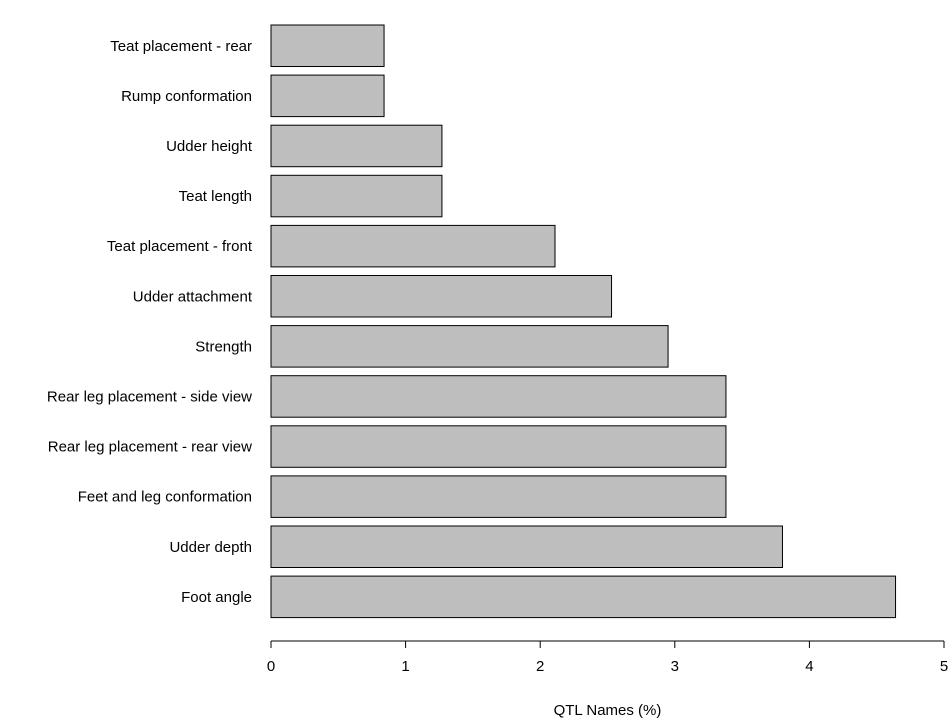 This screenshot has height=721, width=952. Describe the element at coordinates (210, 547) in the screenshot. I see `category-label: Udder depth` at that location.